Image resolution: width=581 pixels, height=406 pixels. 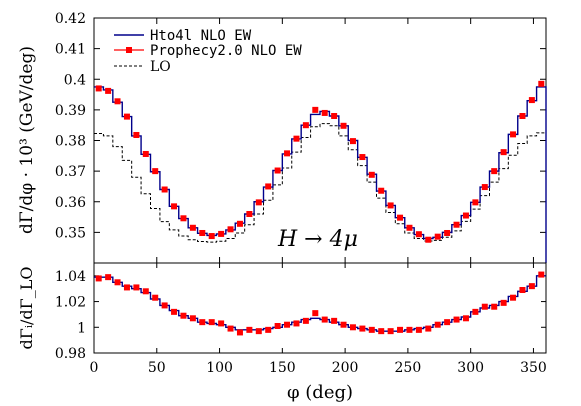 What do you see at coordinates (70, 142) in the screenshot?
I see `y-tick-label: 0.38` at bounding box center [70, 142].